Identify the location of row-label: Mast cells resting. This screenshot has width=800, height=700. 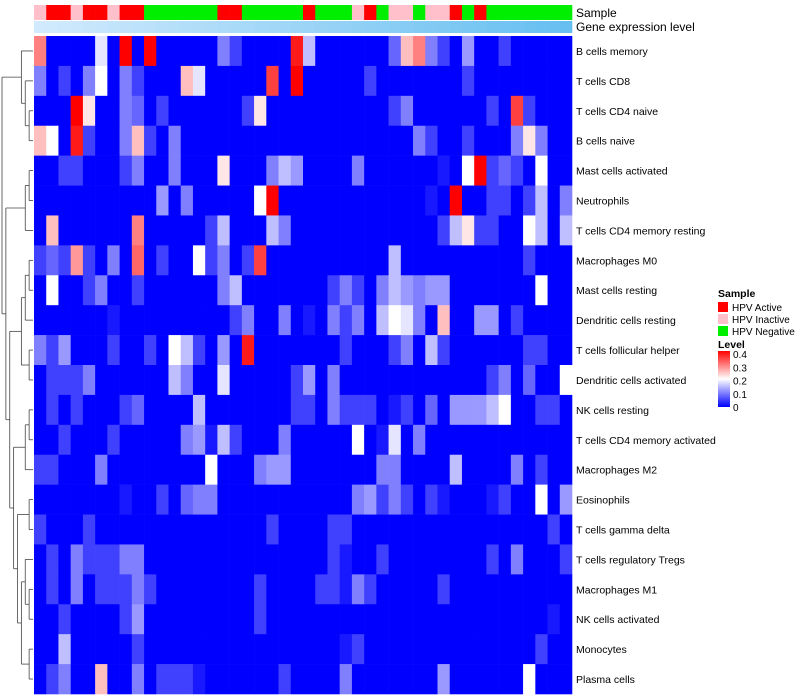
(616, 291).